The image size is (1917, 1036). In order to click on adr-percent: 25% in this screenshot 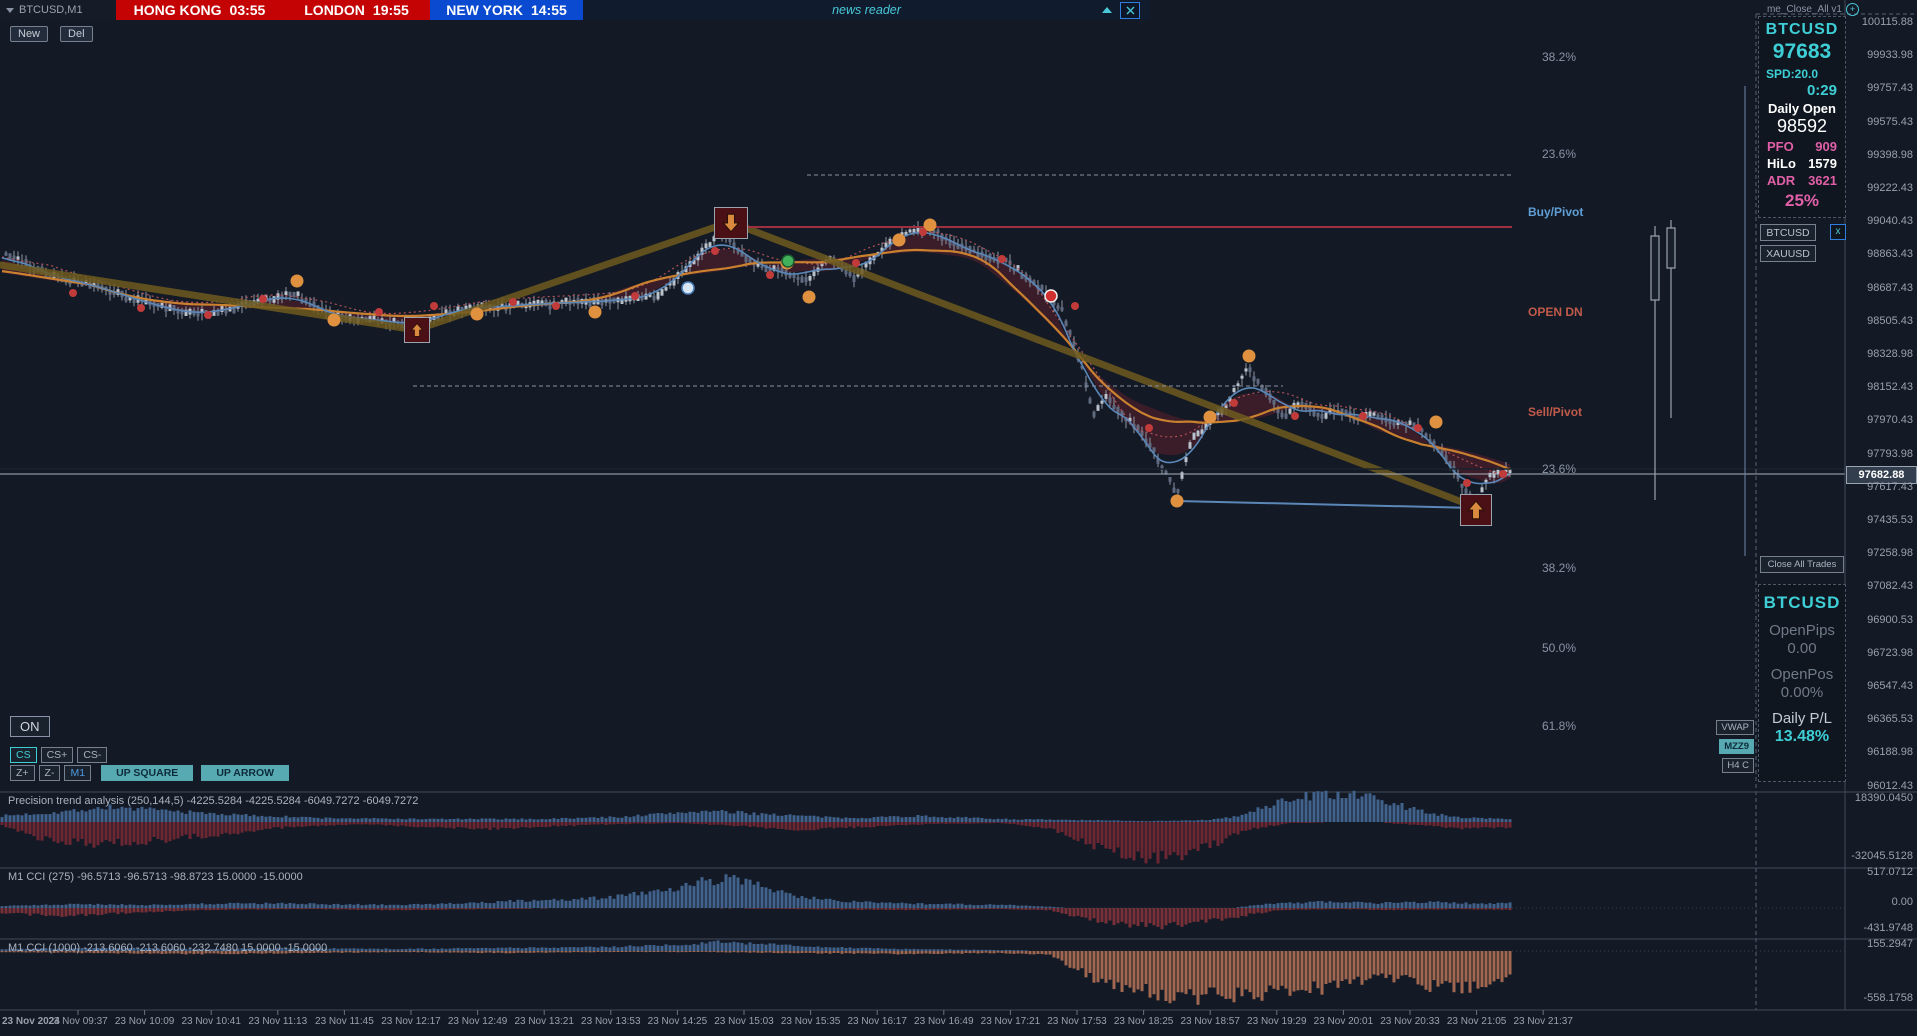, I will do `click(1802, 200)`.